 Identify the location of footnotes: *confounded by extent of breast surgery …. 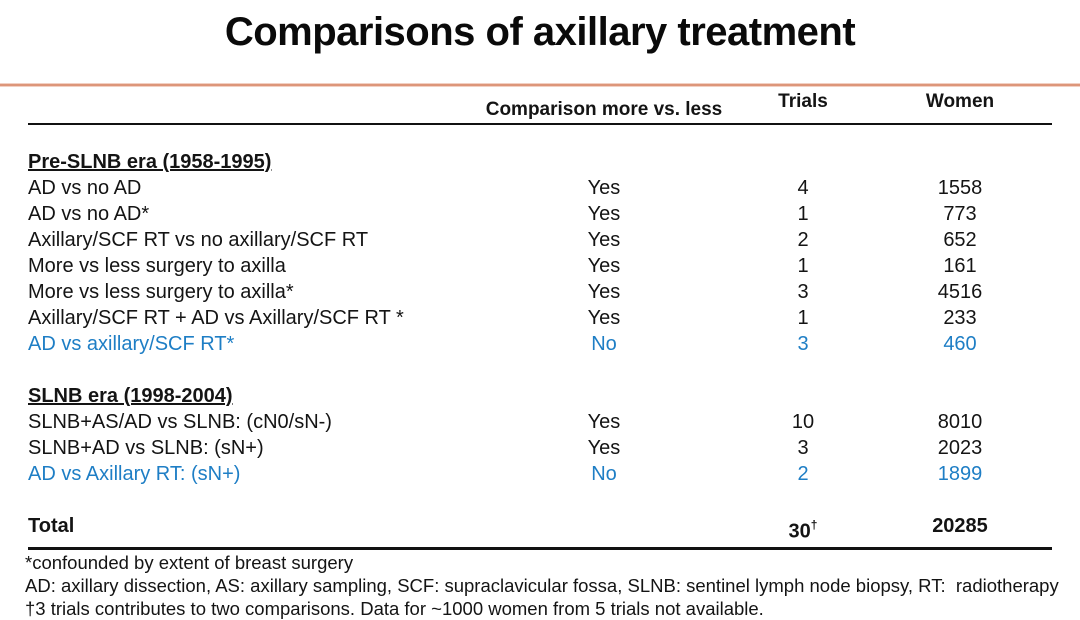
(542, 585).